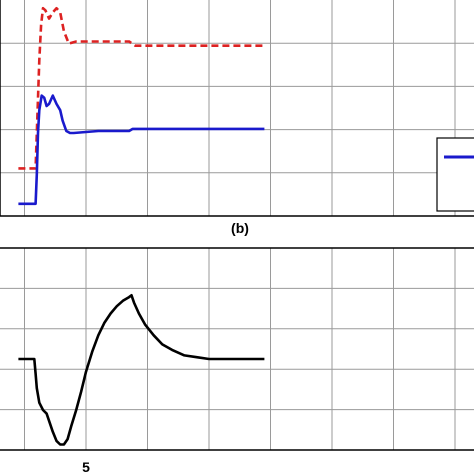  Describe the element at coordinates (240, 228) in the screenshot. I see `subplot-title-b: (b)` at that location.